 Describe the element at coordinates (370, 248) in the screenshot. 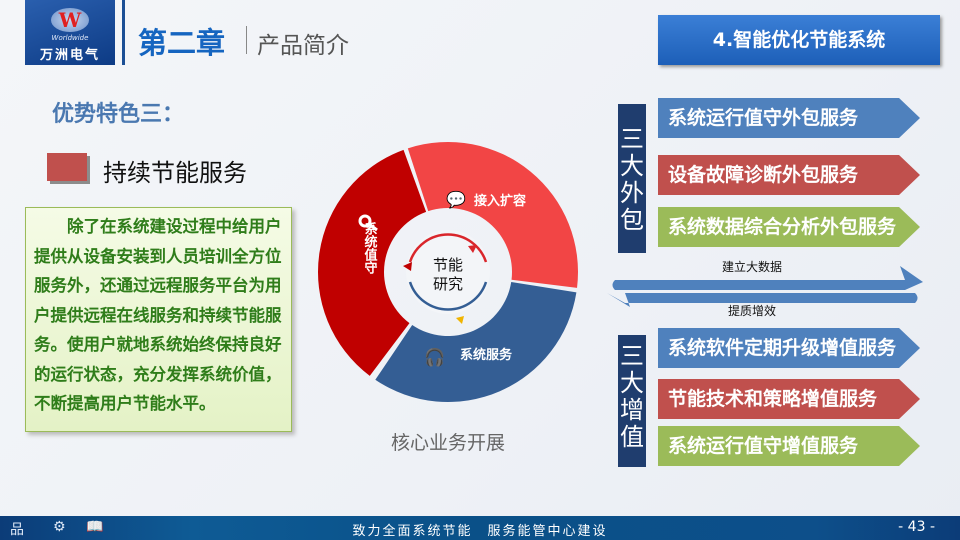

I see `segment-label-monitor: 系统值守` at that location.